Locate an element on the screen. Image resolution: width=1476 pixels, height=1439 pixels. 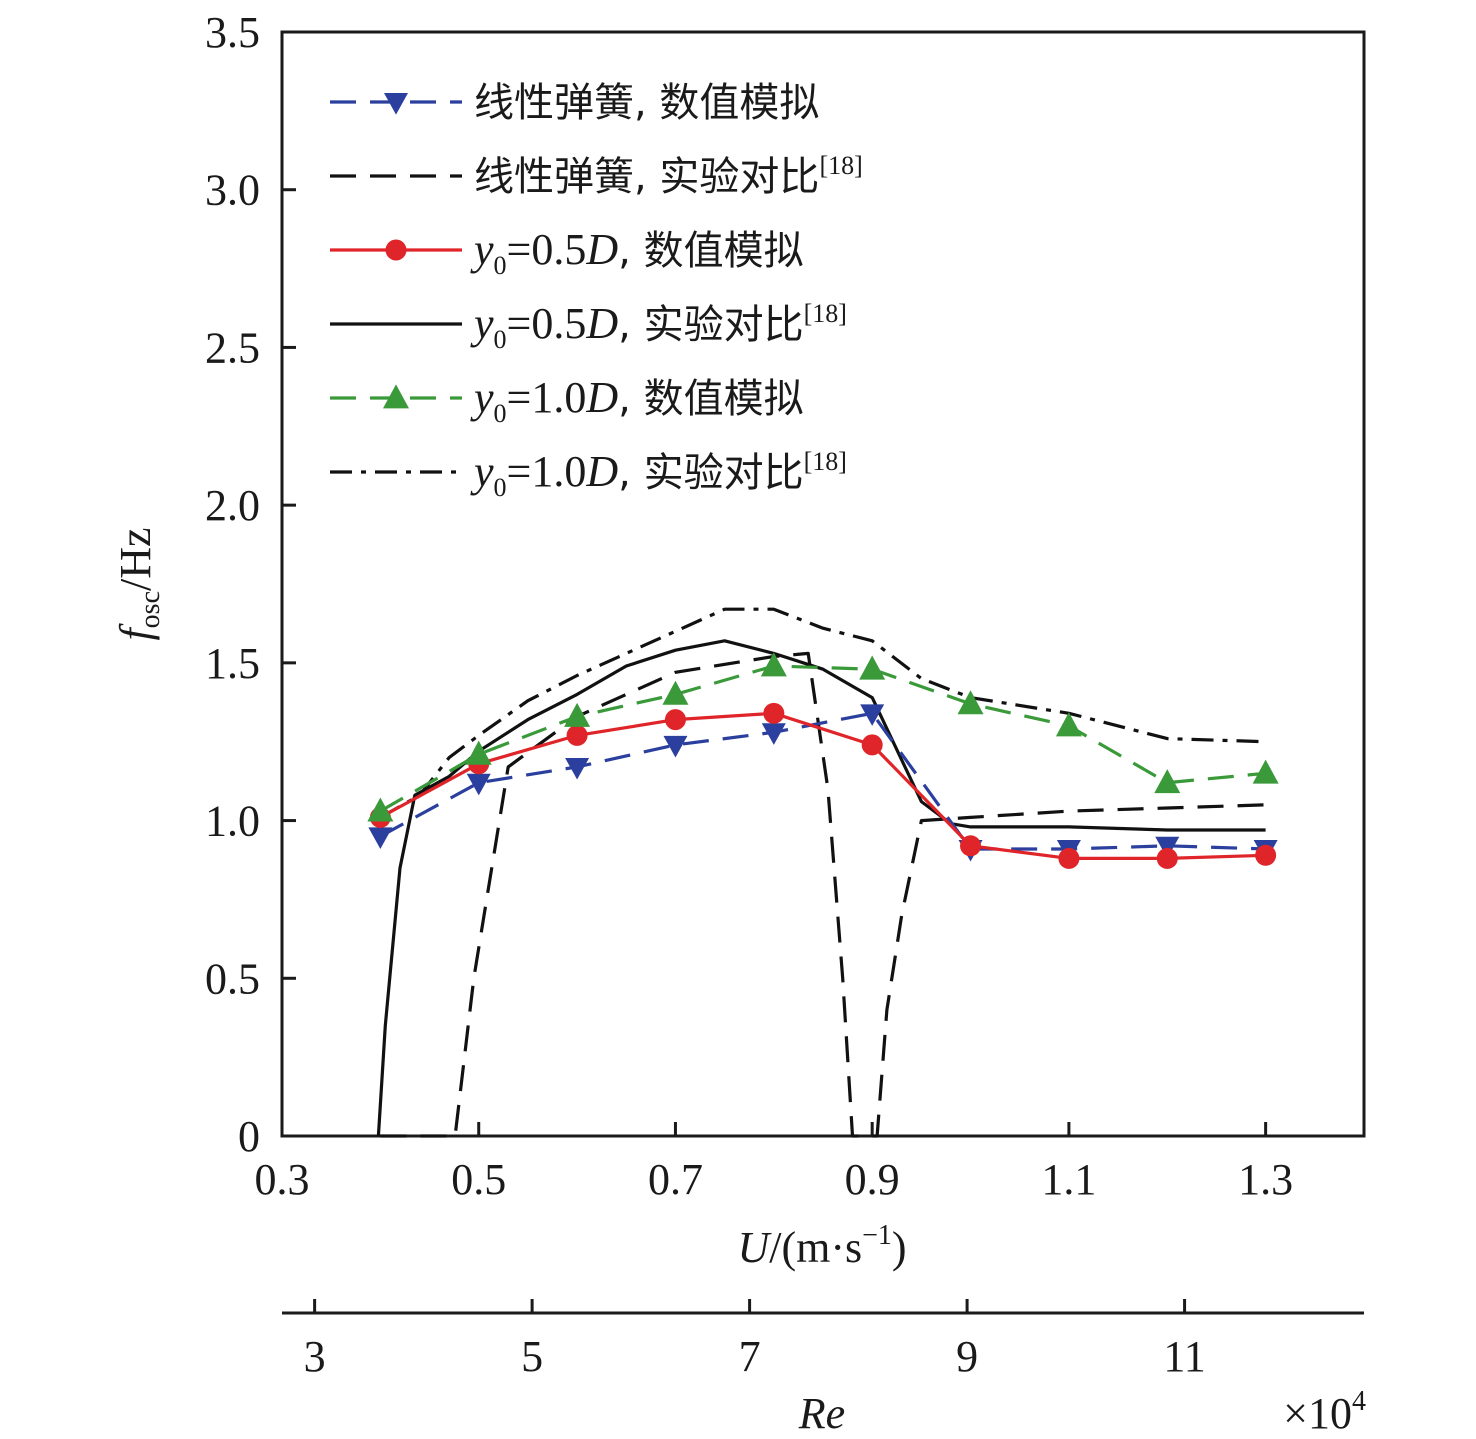
legend-label: y0=0.5D, 数值模拟 is located at coordinates (637, 252).